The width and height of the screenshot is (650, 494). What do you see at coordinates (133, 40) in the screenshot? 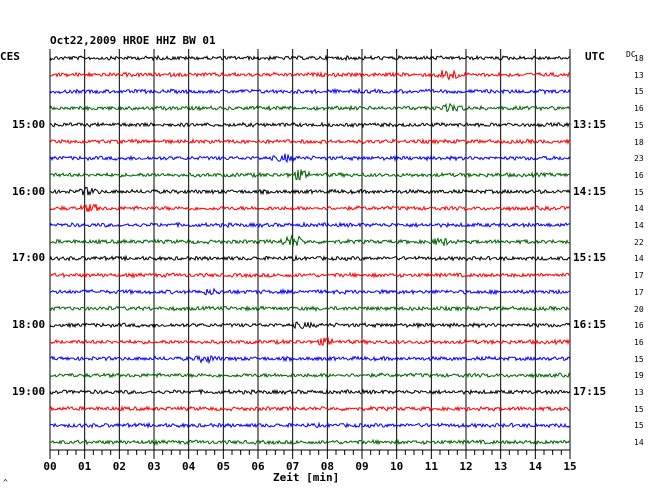
I see `chart-title: Oct22,2009 HROE HHZ BW 01` at bounding box center [133, 40].